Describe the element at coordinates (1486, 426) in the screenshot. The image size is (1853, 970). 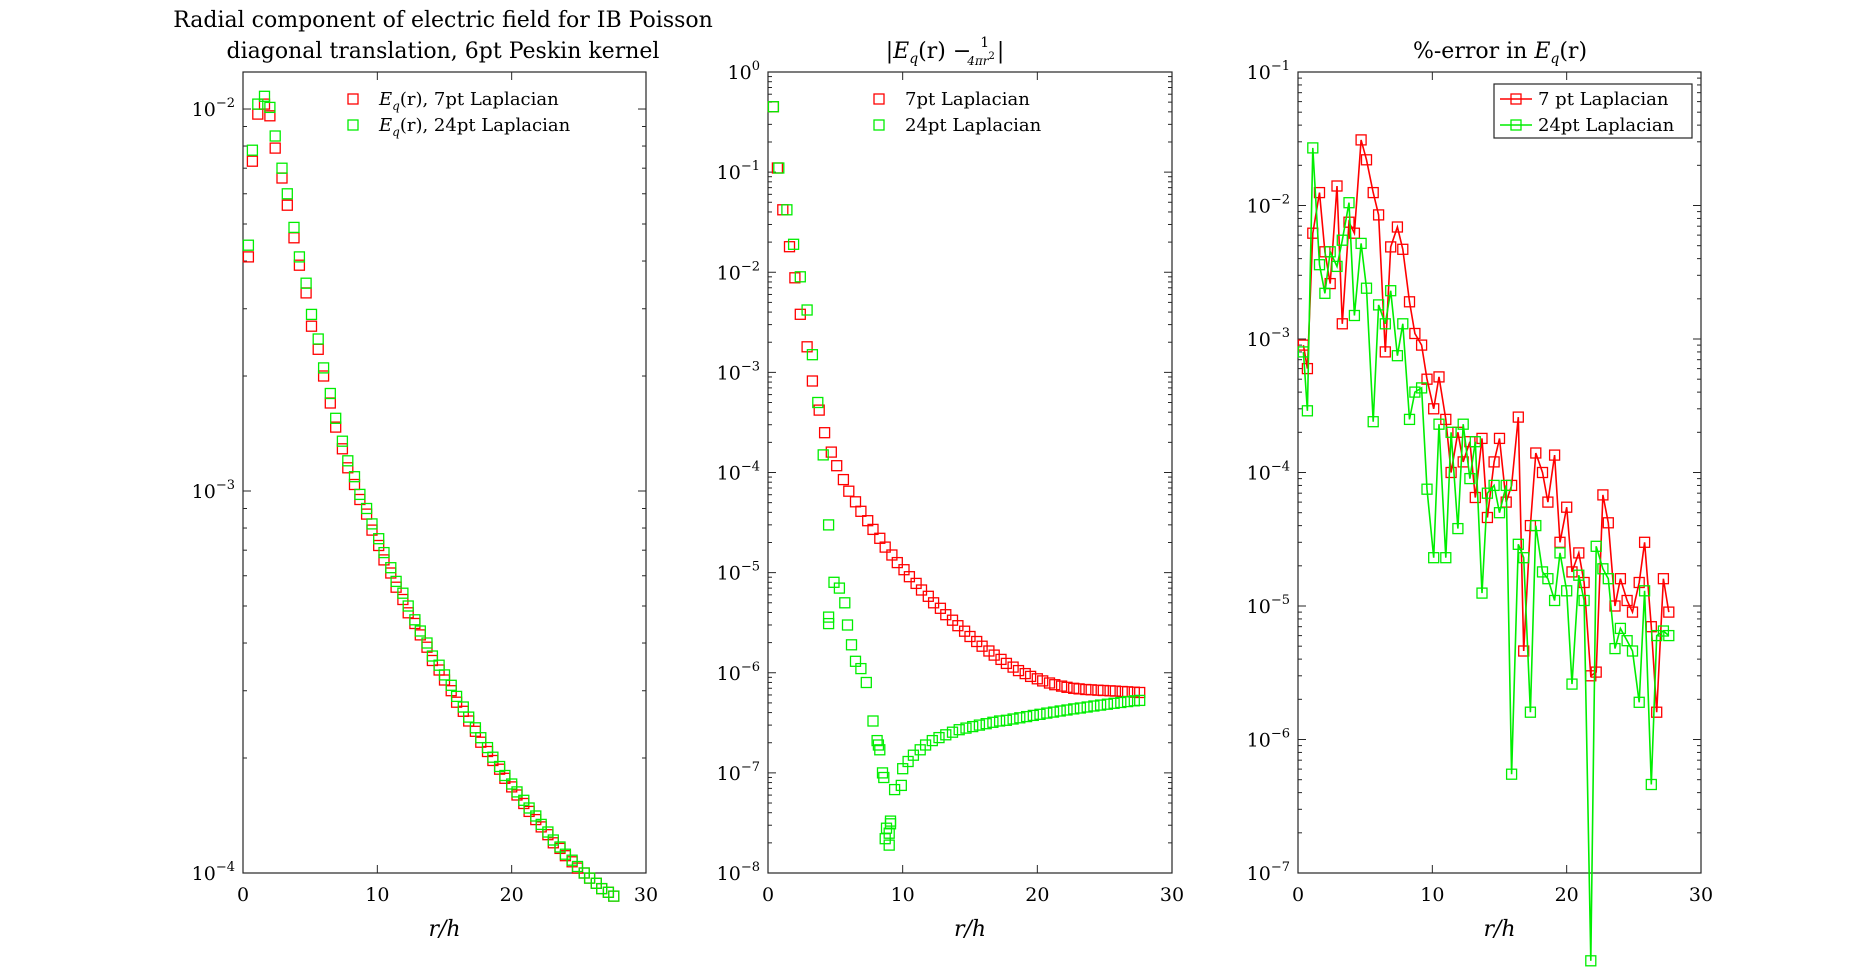
I see `series-line` at that location.